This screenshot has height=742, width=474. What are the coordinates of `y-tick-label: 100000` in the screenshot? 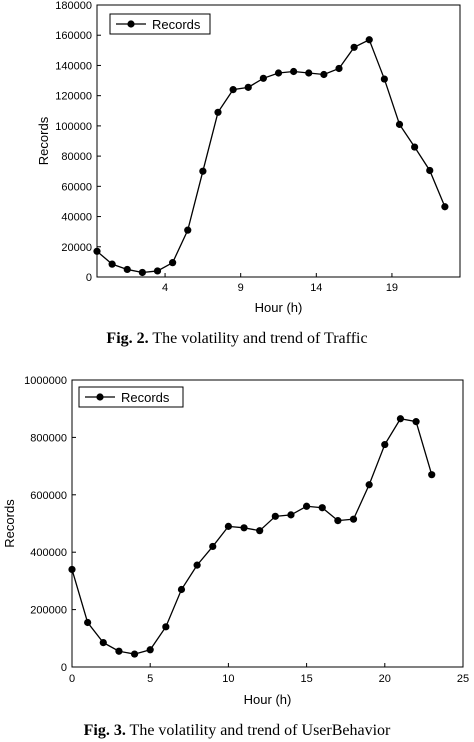 It's located at (73, 127).